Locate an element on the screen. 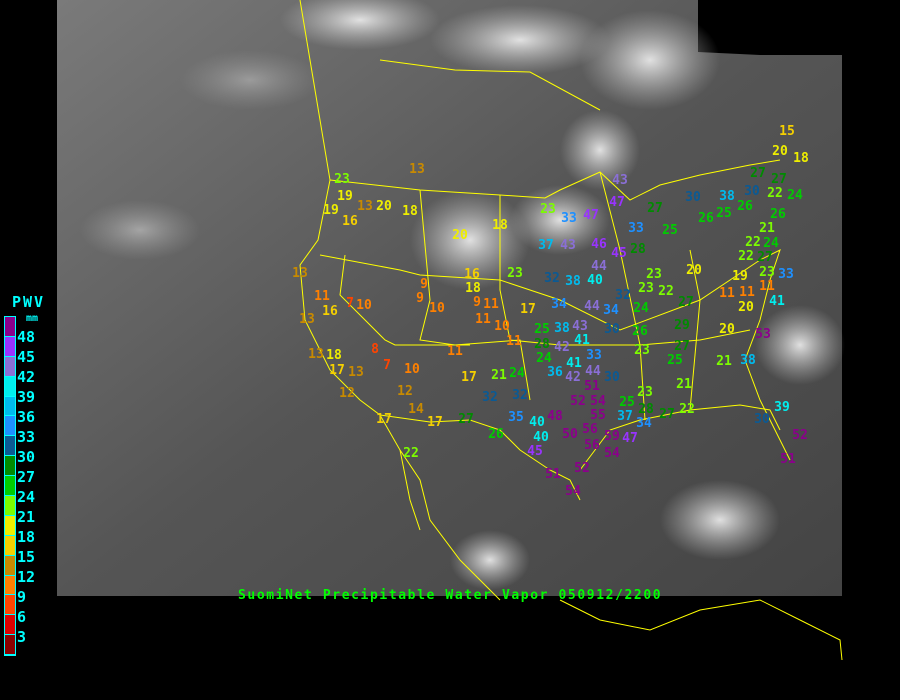 Image resolution: width=900 pixels, height=700 pixels. station-pwv-value: 14 is located at coordinates (416, 409).